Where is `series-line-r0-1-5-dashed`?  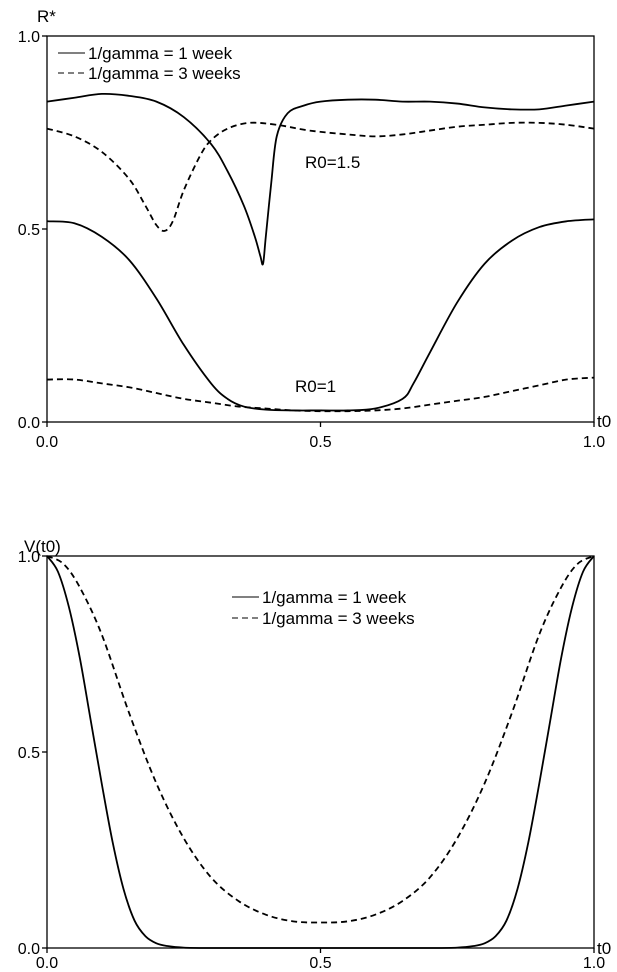
series-line-r0-1-5-dashed is located at coordinates (320, 176).